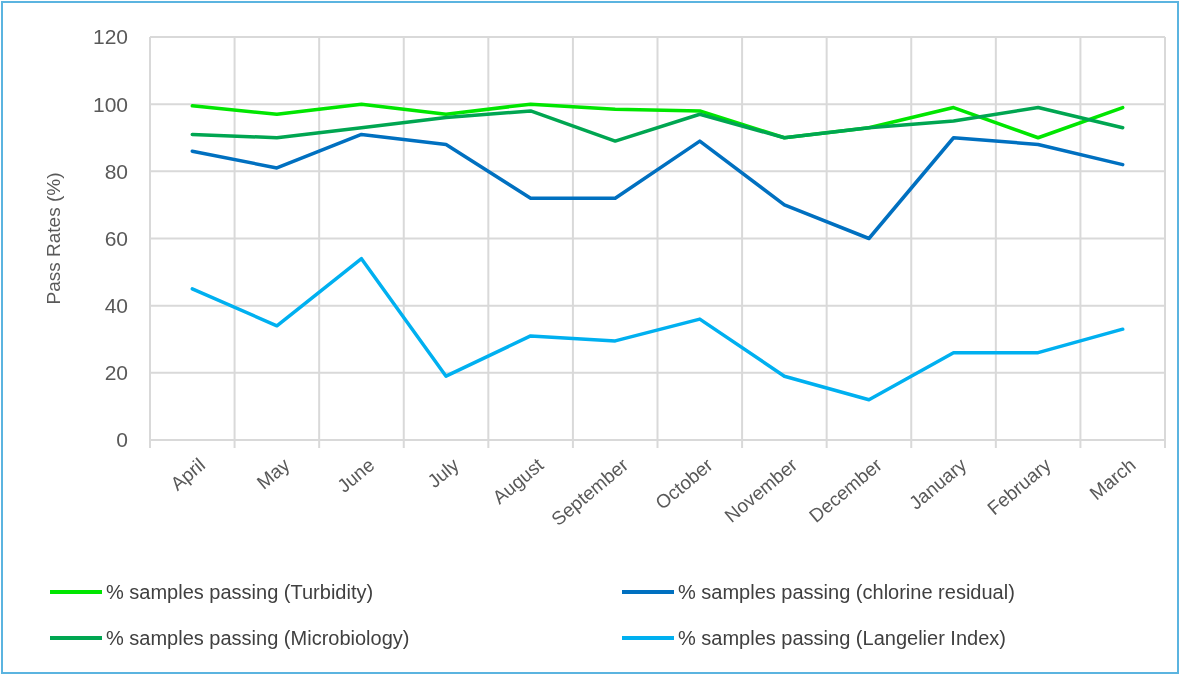  Describe the element at coordinates (116, 238) in the screenshot. I see `y-tick-label: 60` at that location.